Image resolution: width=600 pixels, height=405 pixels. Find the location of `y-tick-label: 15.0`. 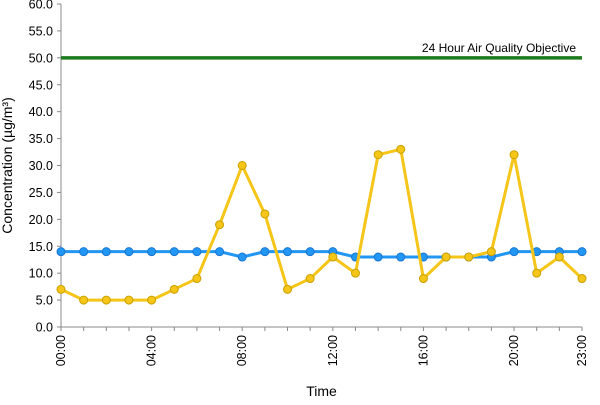

y-tick-label: 15.0 is located at coordinates (41, 247).